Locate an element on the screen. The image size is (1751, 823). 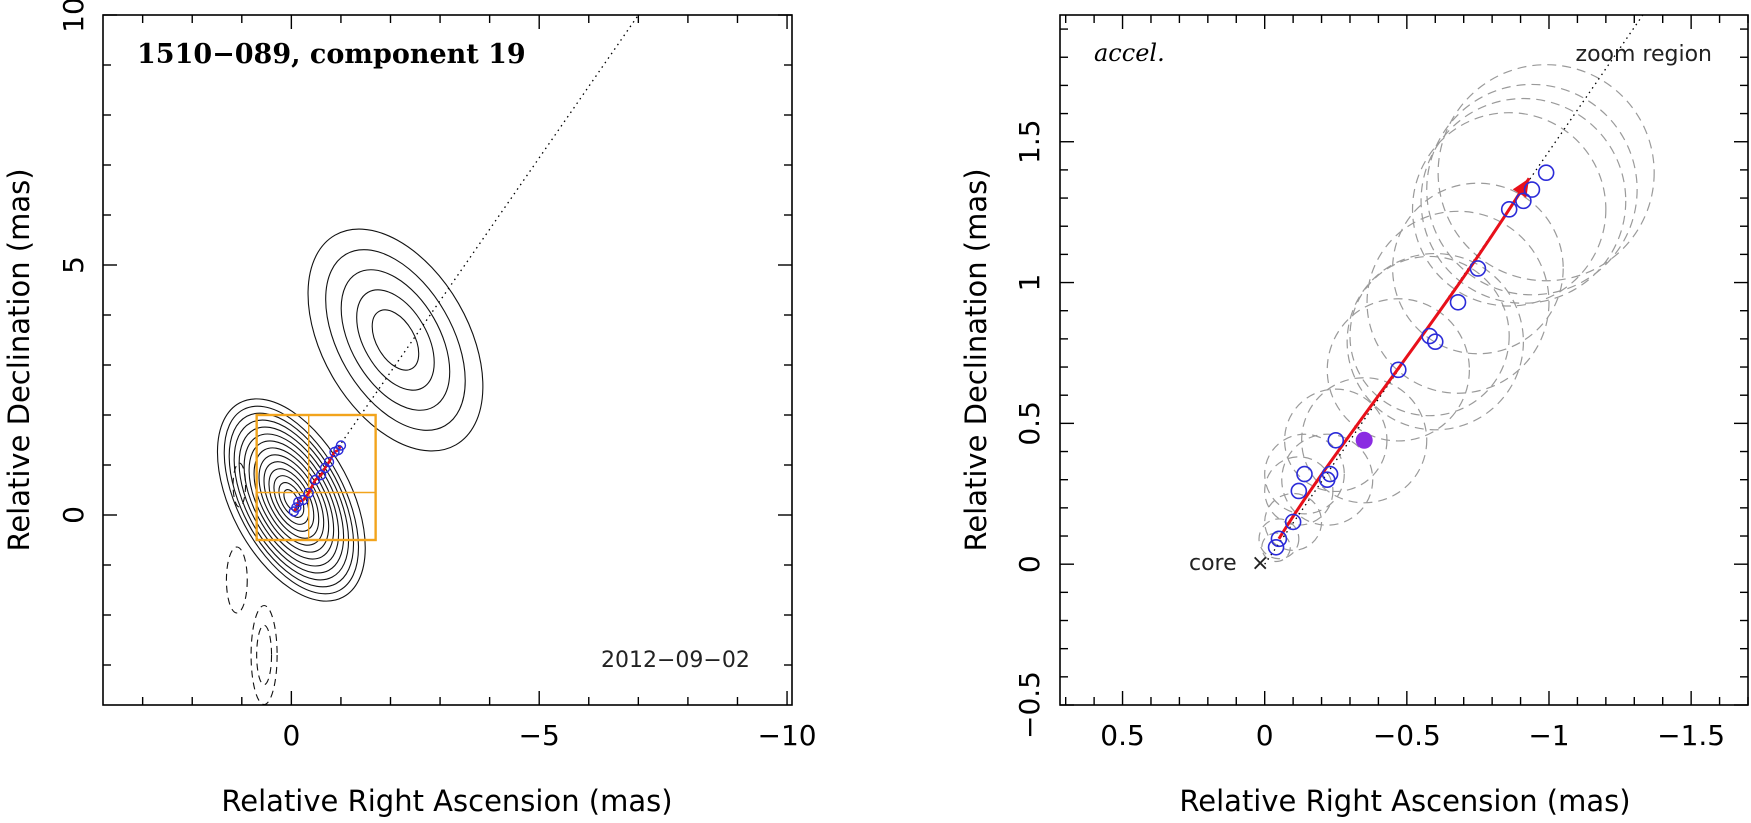
left-trajectory-line is located at coordinates (464, 265).